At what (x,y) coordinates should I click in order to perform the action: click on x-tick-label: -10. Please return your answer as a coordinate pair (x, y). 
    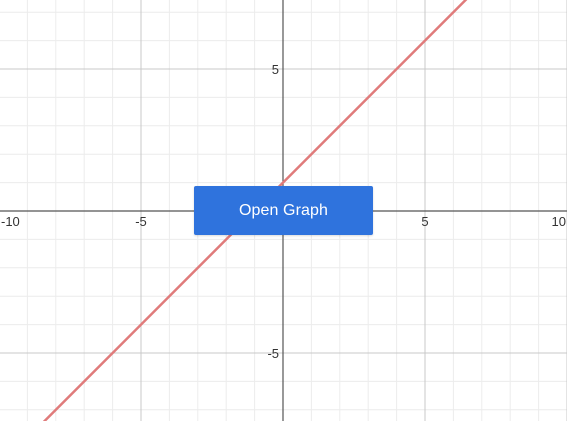
    Looking at the image, I should click on (10, 221).